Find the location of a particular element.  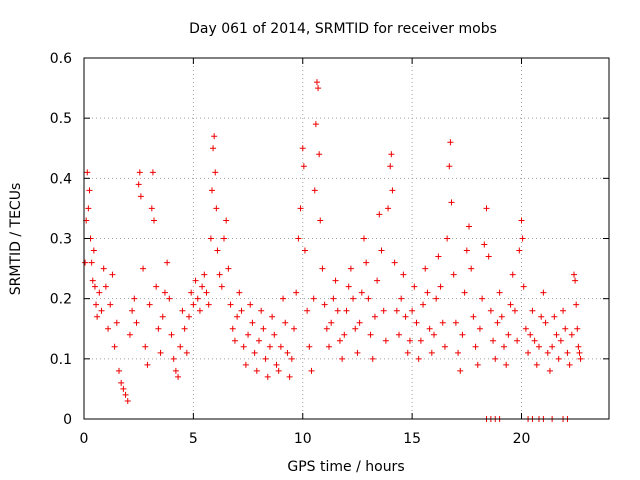

x-tick-label: 10 is located at coordinates (303, 439).